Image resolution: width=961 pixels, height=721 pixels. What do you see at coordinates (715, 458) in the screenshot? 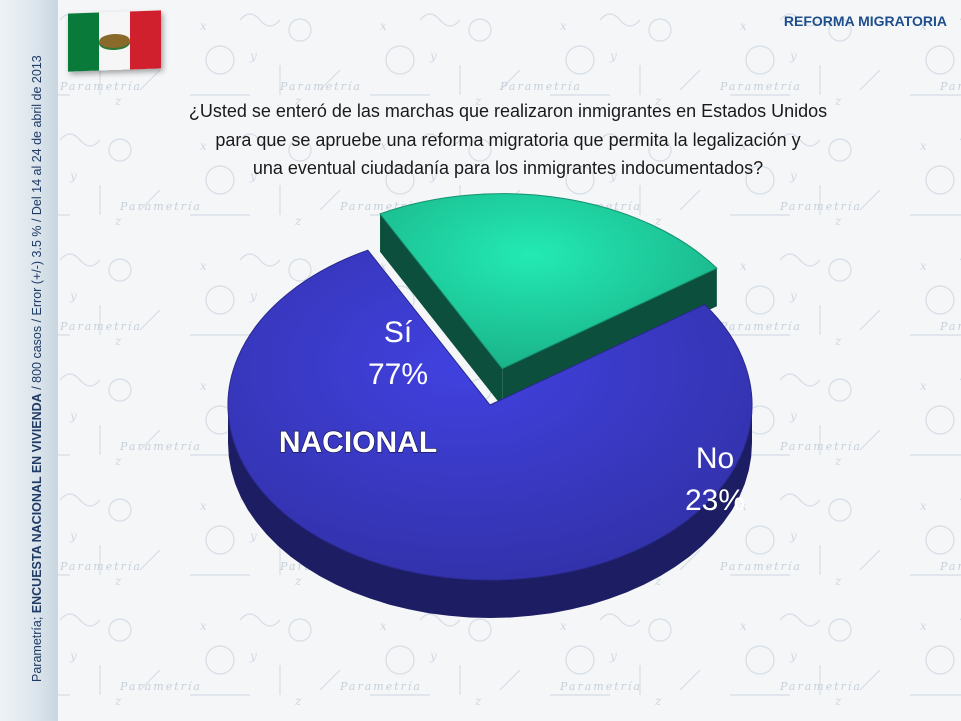
I see `slice-label-no: No` at bounding box center [715, 458].